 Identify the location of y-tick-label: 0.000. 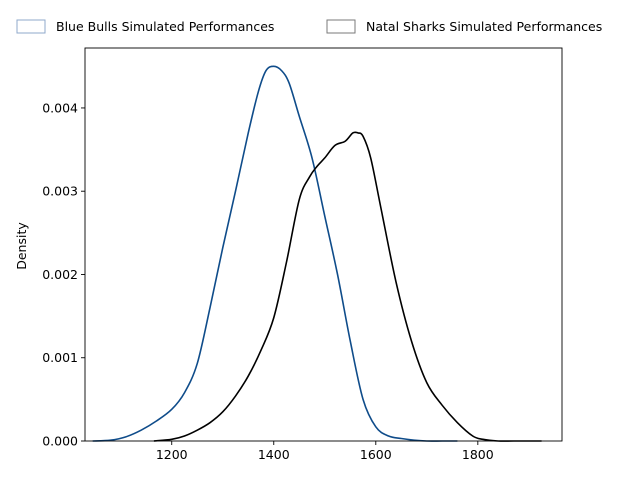
(60, 441).